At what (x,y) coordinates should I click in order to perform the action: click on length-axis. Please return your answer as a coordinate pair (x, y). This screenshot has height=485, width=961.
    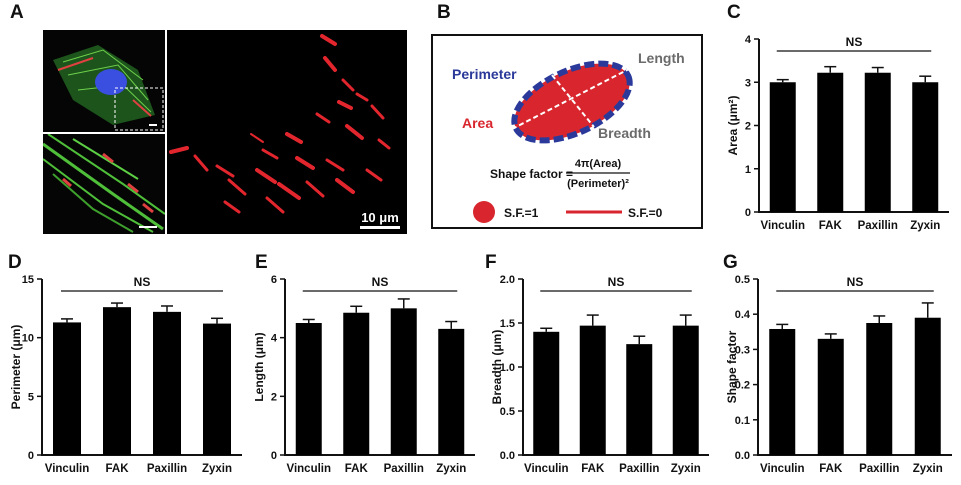
    Looking at the image, I should click on (570, 99).